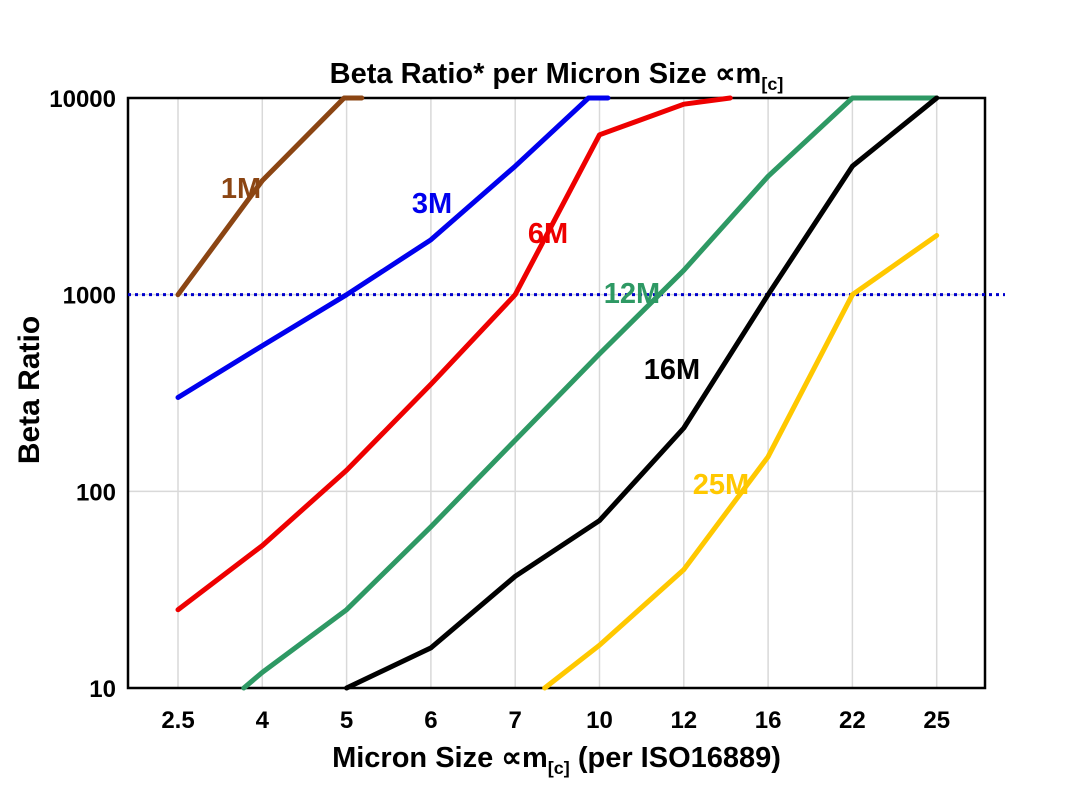 The height and width of the screenshot is (808, 1090). Describe the element at coordinates (89, 296) in the screenshot. I see `y-tick-label: 1000` at that location.